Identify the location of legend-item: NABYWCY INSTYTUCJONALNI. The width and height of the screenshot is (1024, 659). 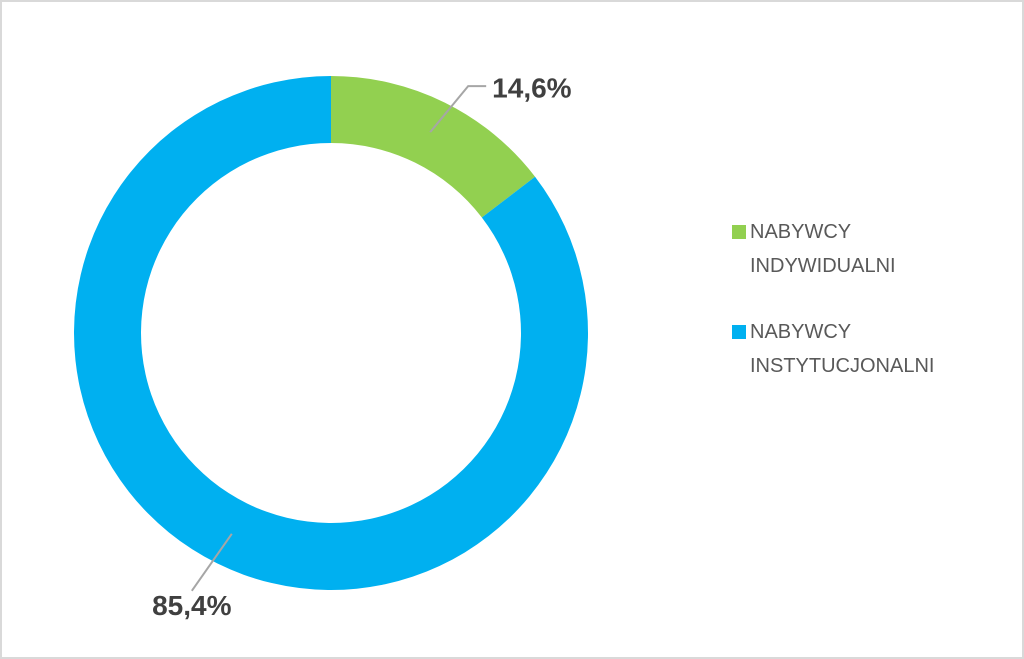
(853, 349).